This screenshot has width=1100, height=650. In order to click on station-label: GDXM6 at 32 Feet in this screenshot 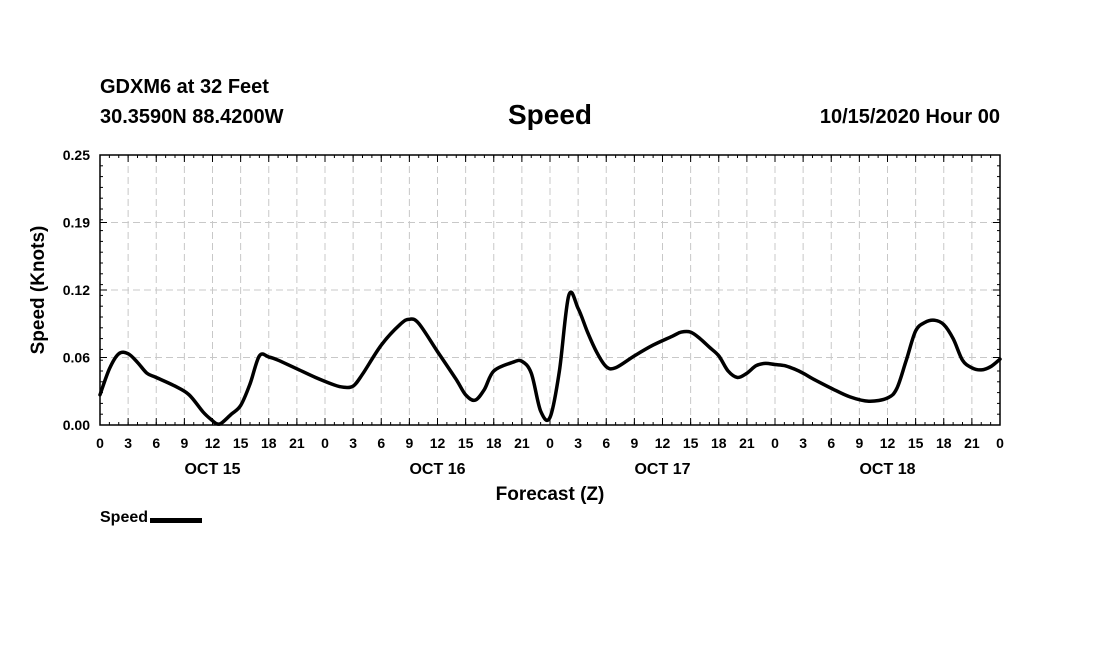, I will do `click(184, 87)`.